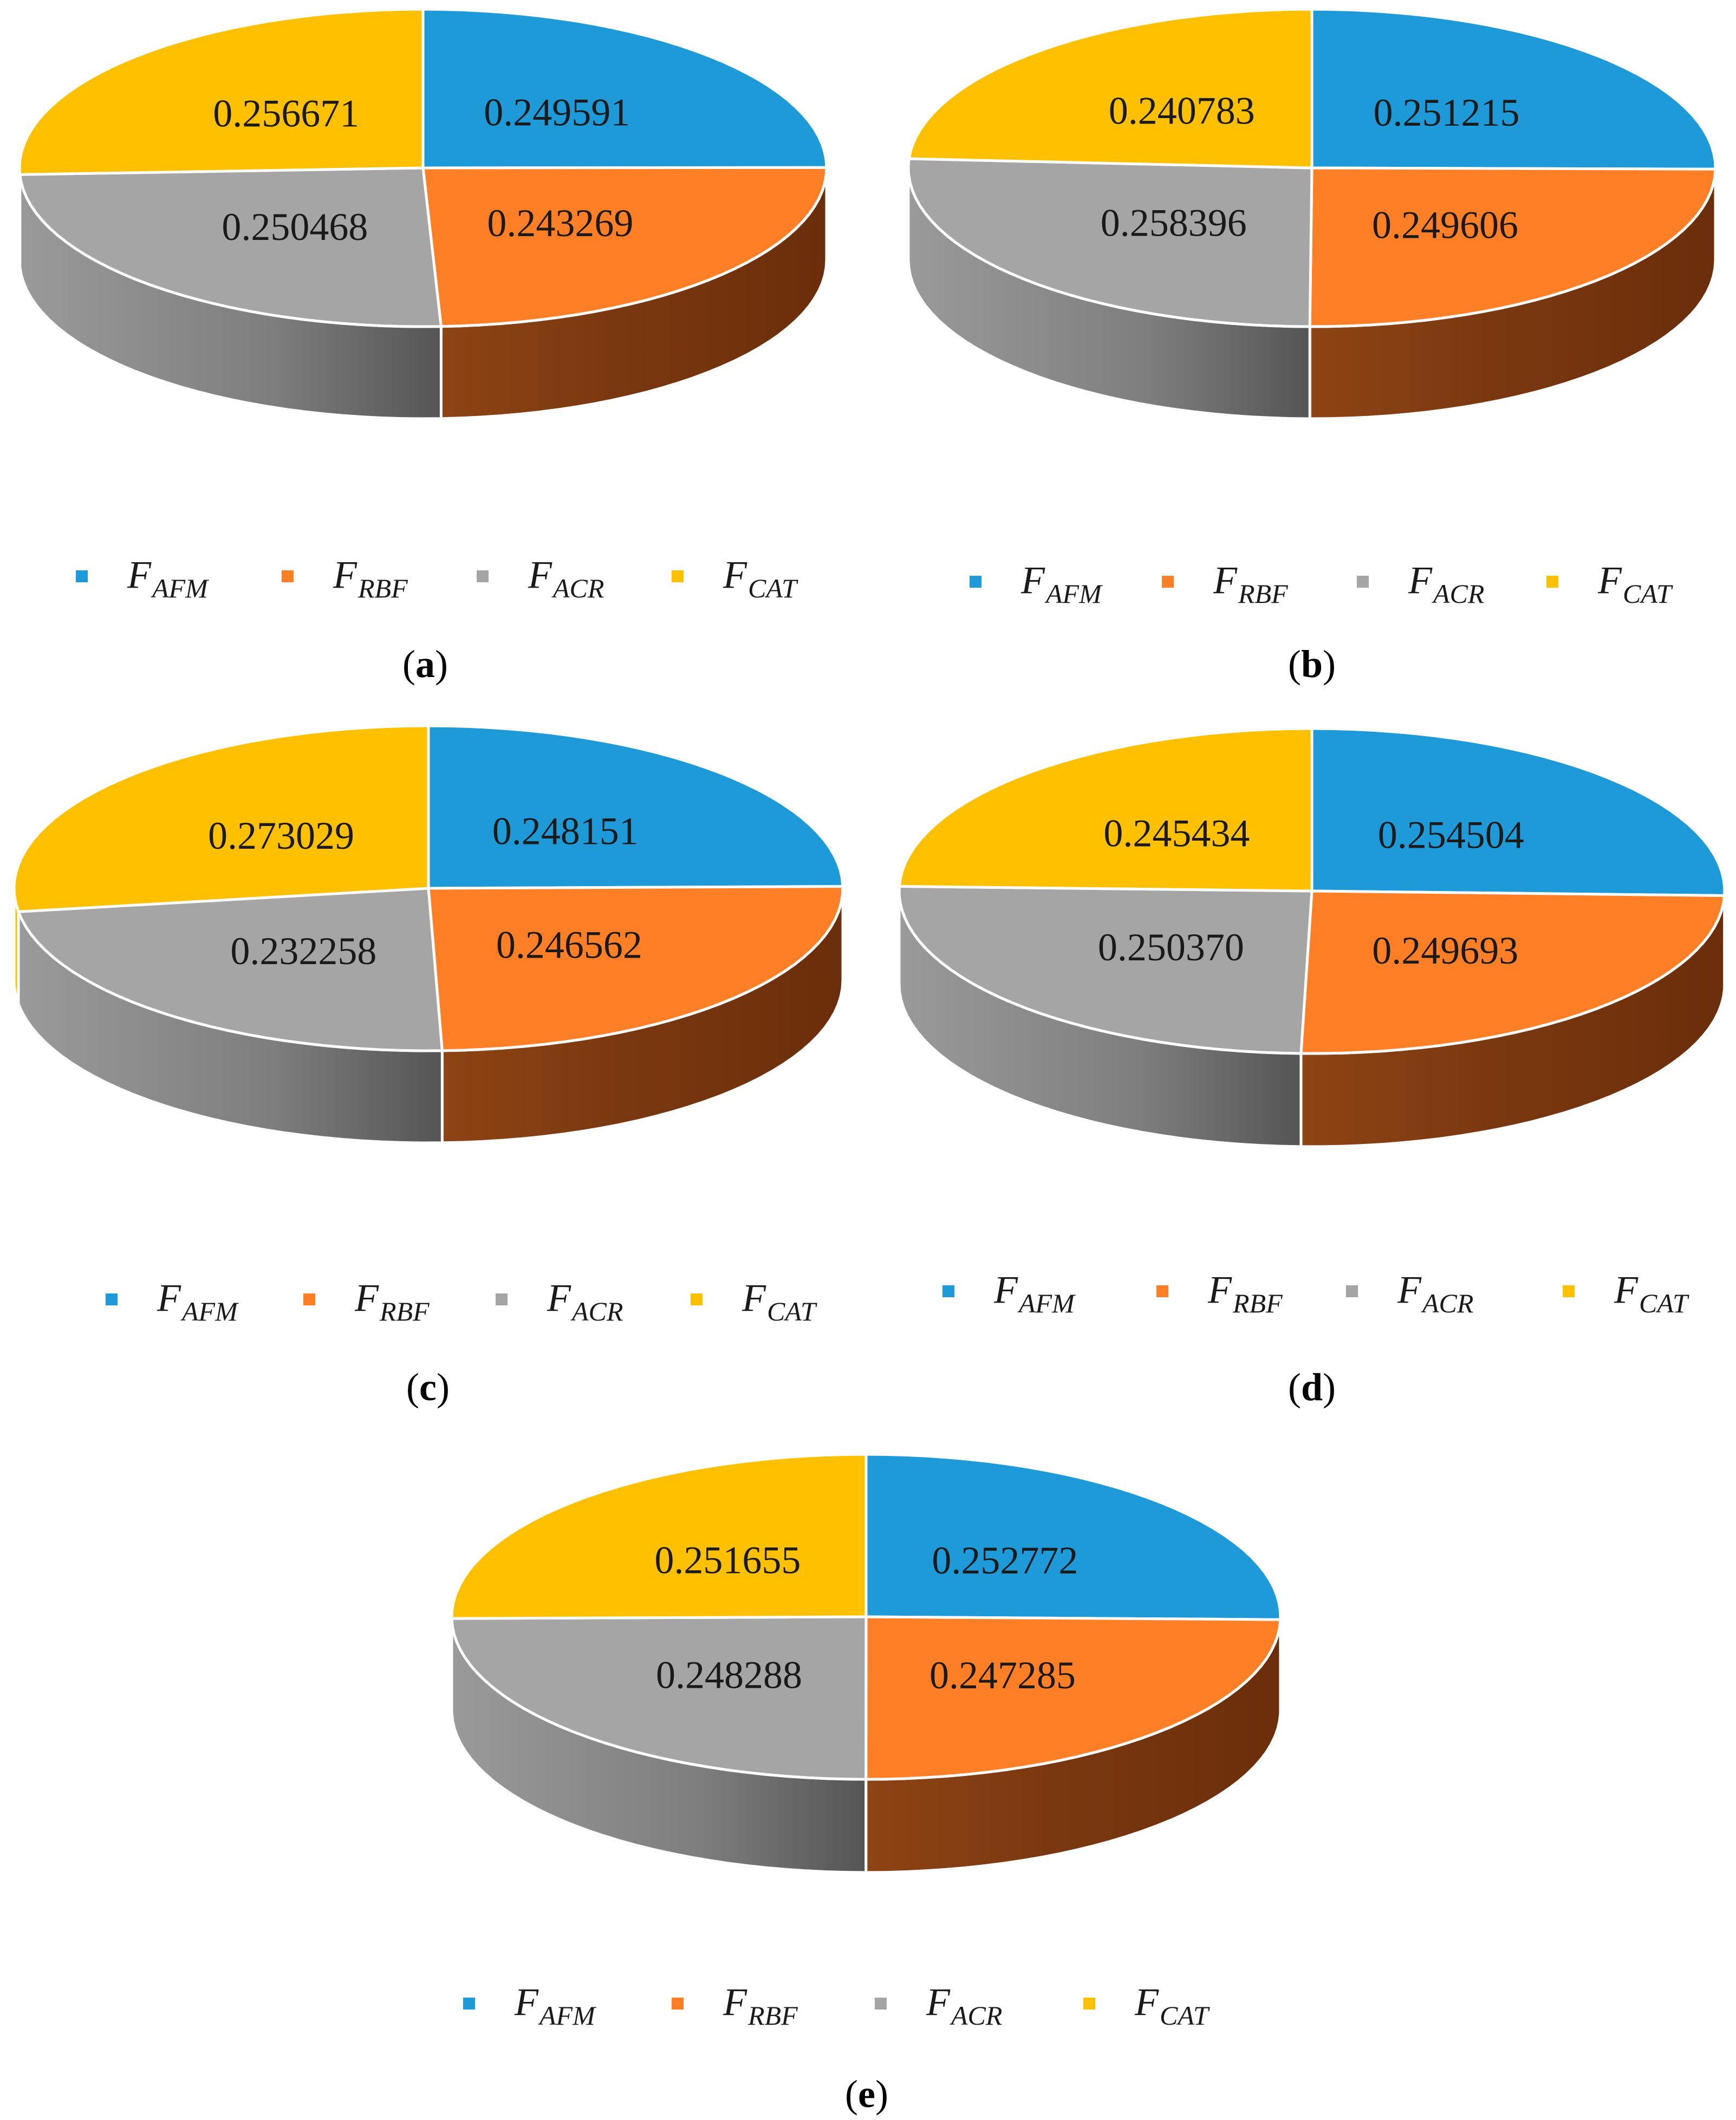 The height and width of the screenshot is (2120, 1736). What do you see at coordinates (569, 945) in the screenshot?
I see `data-label-f-rbf: 0.246562` at bounding box center [569, 945].